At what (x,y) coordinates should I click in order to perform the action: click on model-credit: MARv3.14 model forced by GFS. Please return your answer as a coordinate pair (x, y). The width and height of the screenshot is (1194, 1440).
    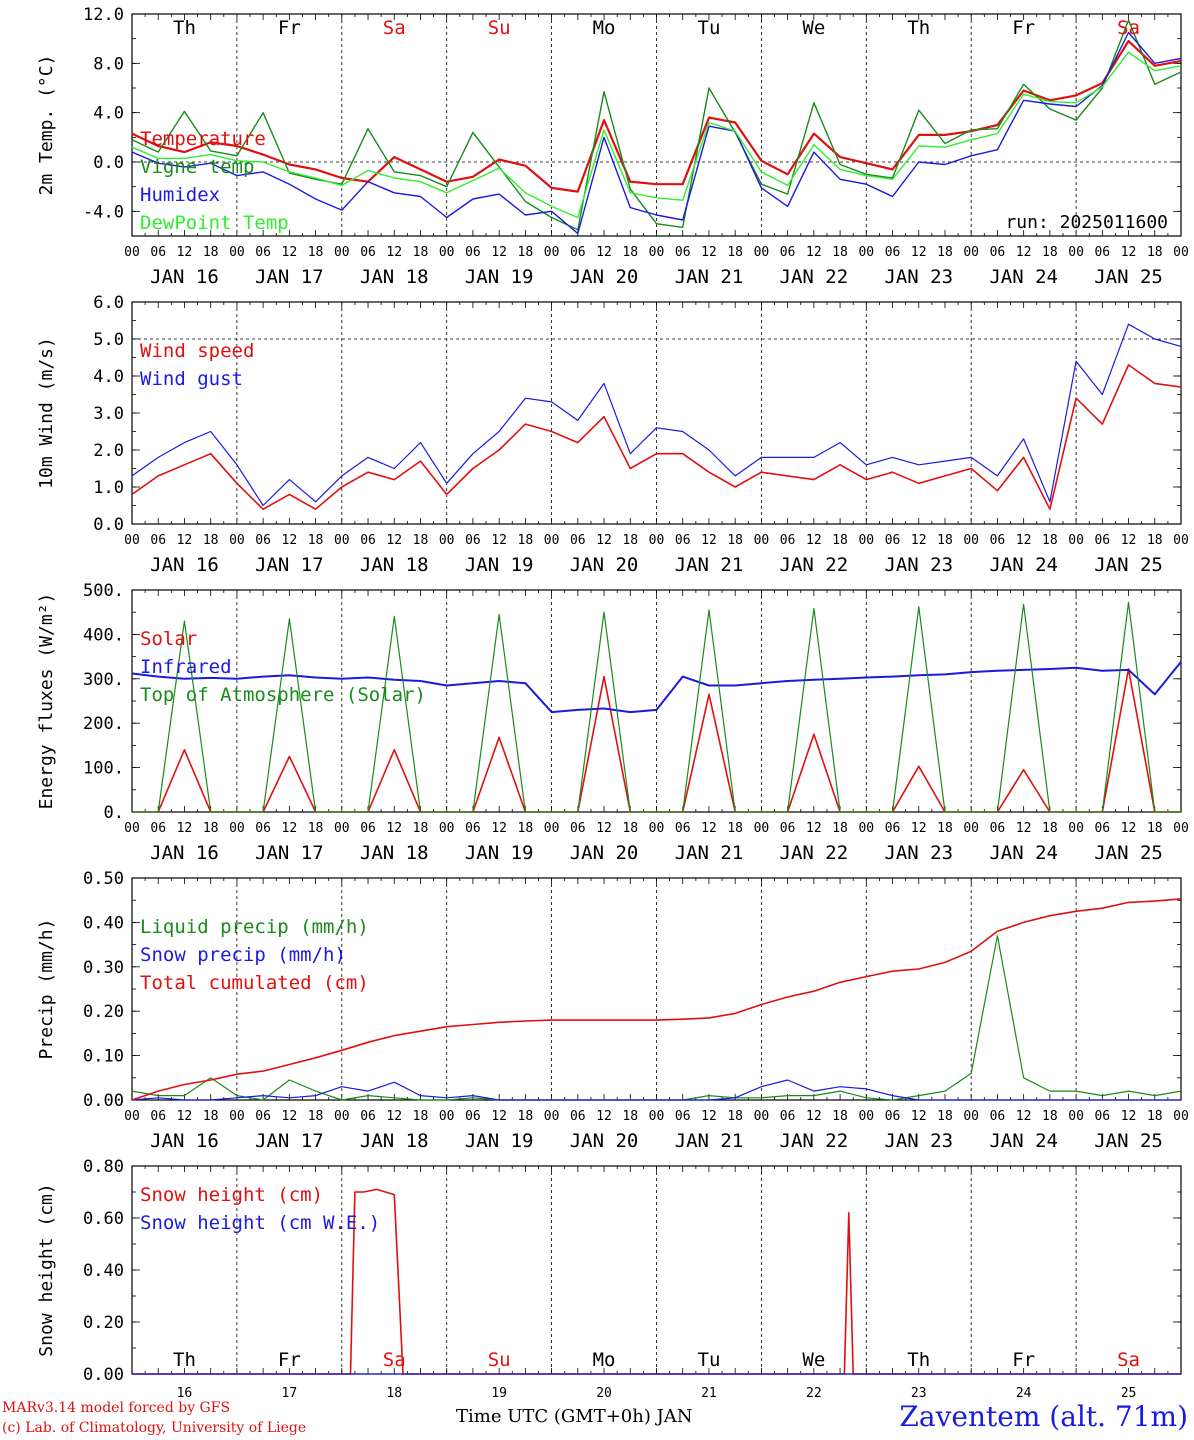
    Looking at the image, I should click on (116, 1408).